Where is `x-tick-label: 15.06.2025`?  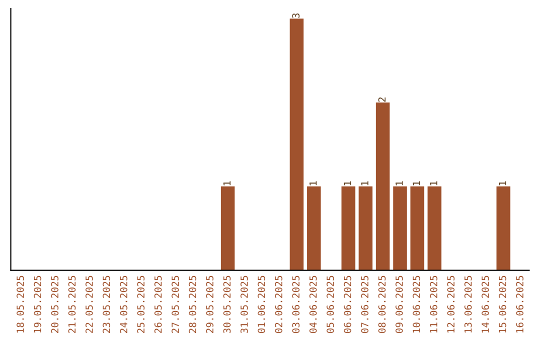
x-tick-label: 15.06.2025 is located at coordinates (502, 304).